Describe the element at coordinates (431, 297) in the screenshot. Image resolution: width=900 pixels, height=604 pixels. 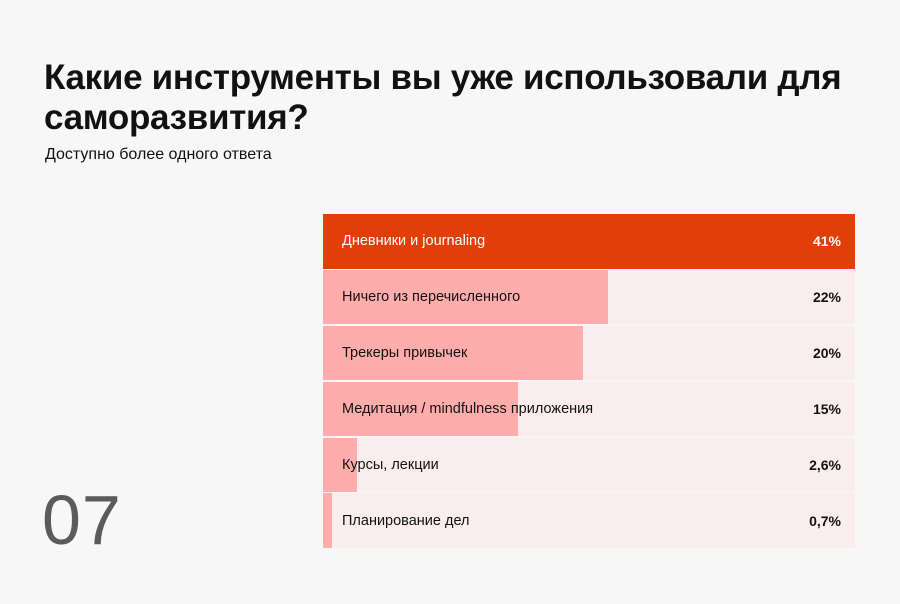
I see `bar-label: Ничего из перечисленного` at that location.